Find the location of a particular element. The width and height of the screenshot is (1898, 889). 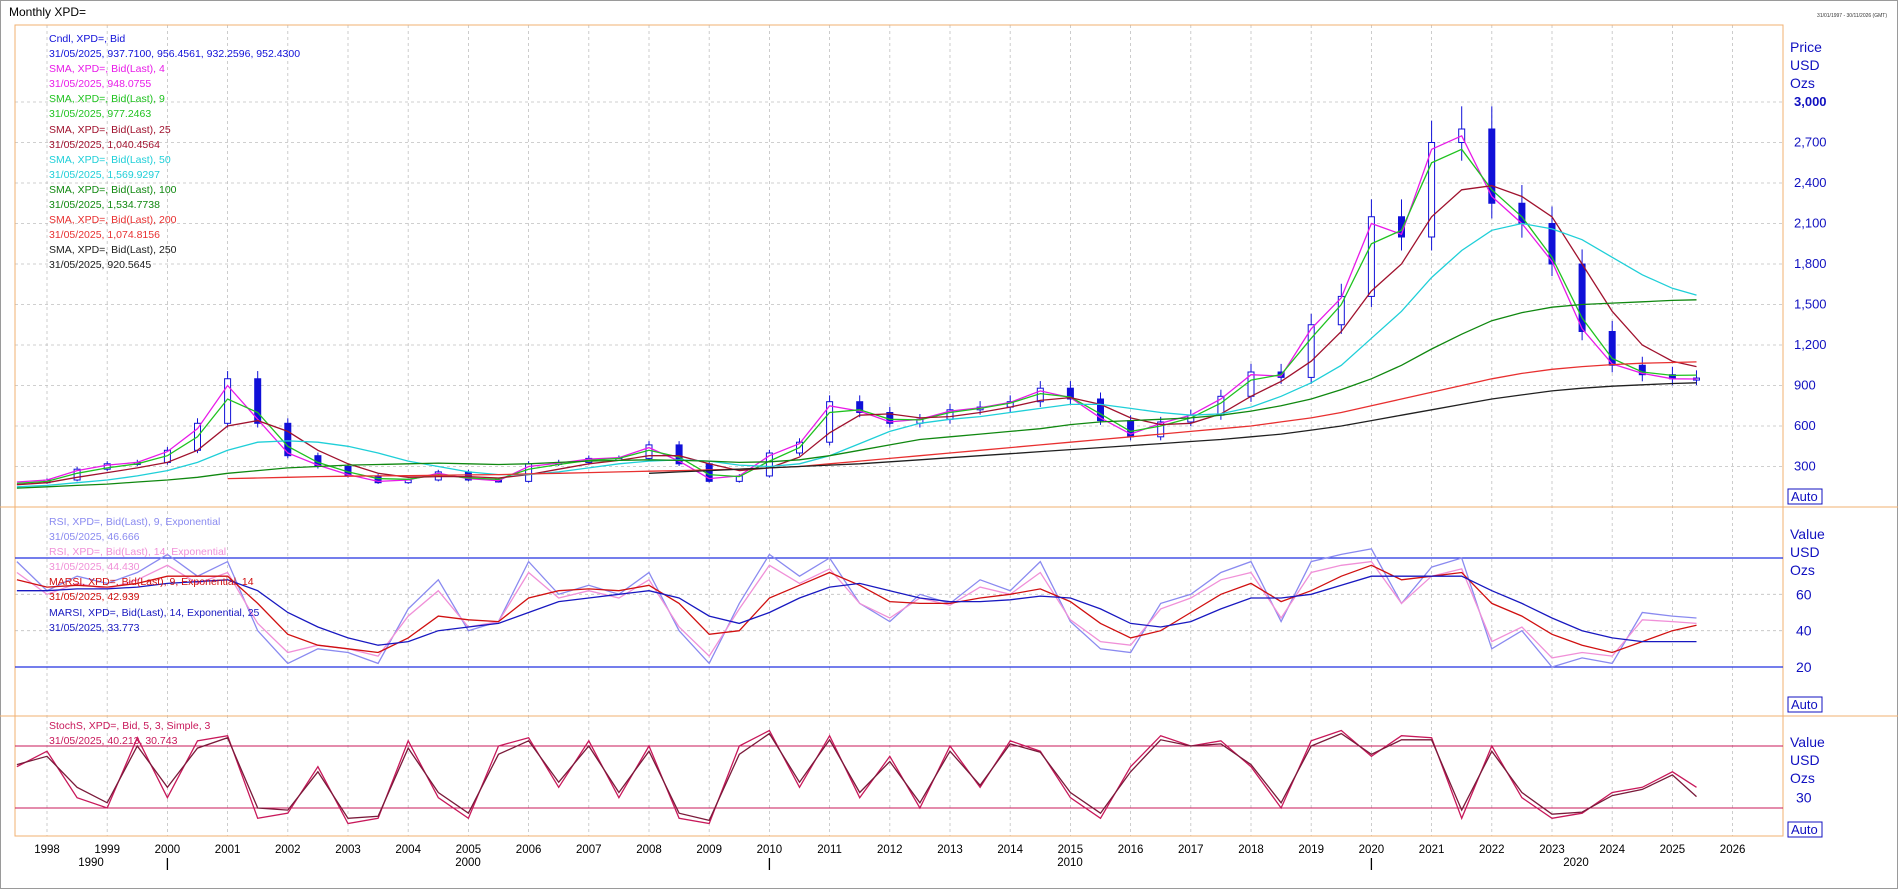

x-tick-label: 2003 is located at coordinates (348, 850).